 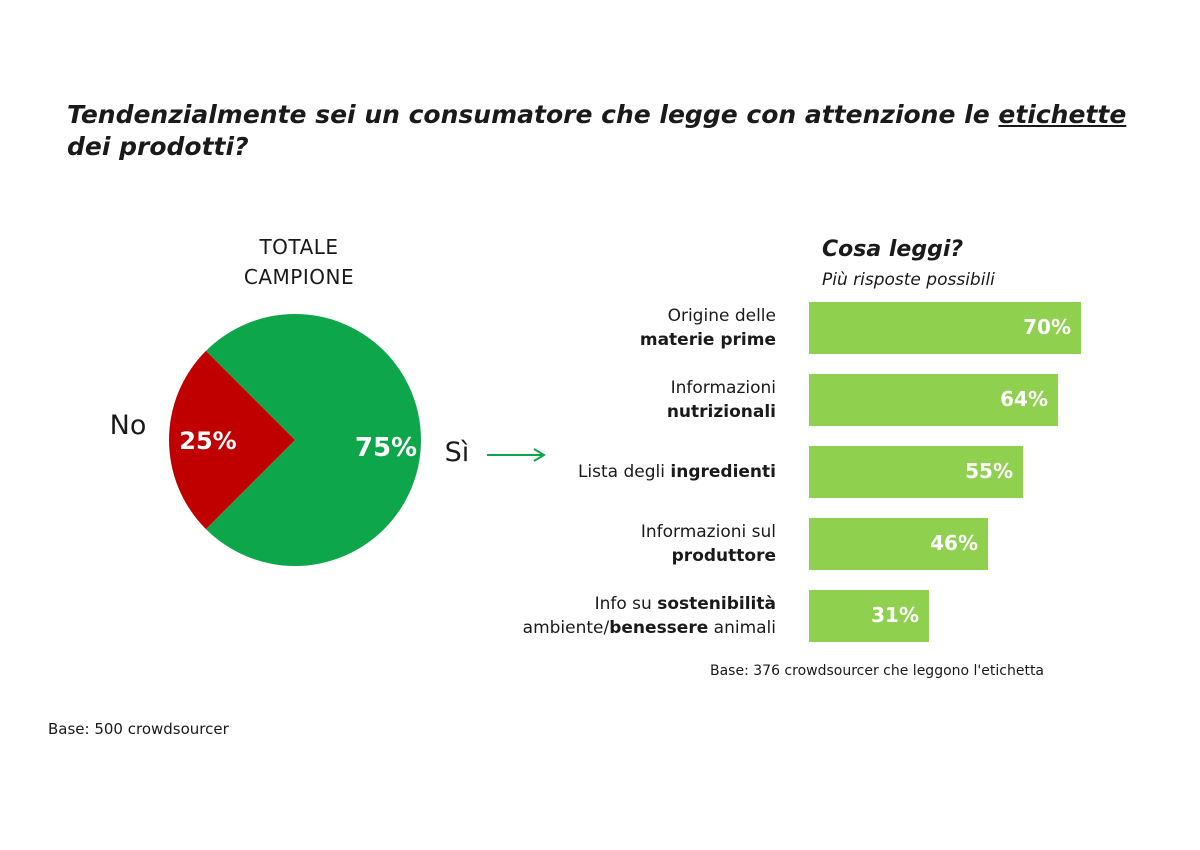 What do you see at coordinates (945, 328) in the screenshot?
I see `bar-1: 70%` at bounding box center [945, 328].